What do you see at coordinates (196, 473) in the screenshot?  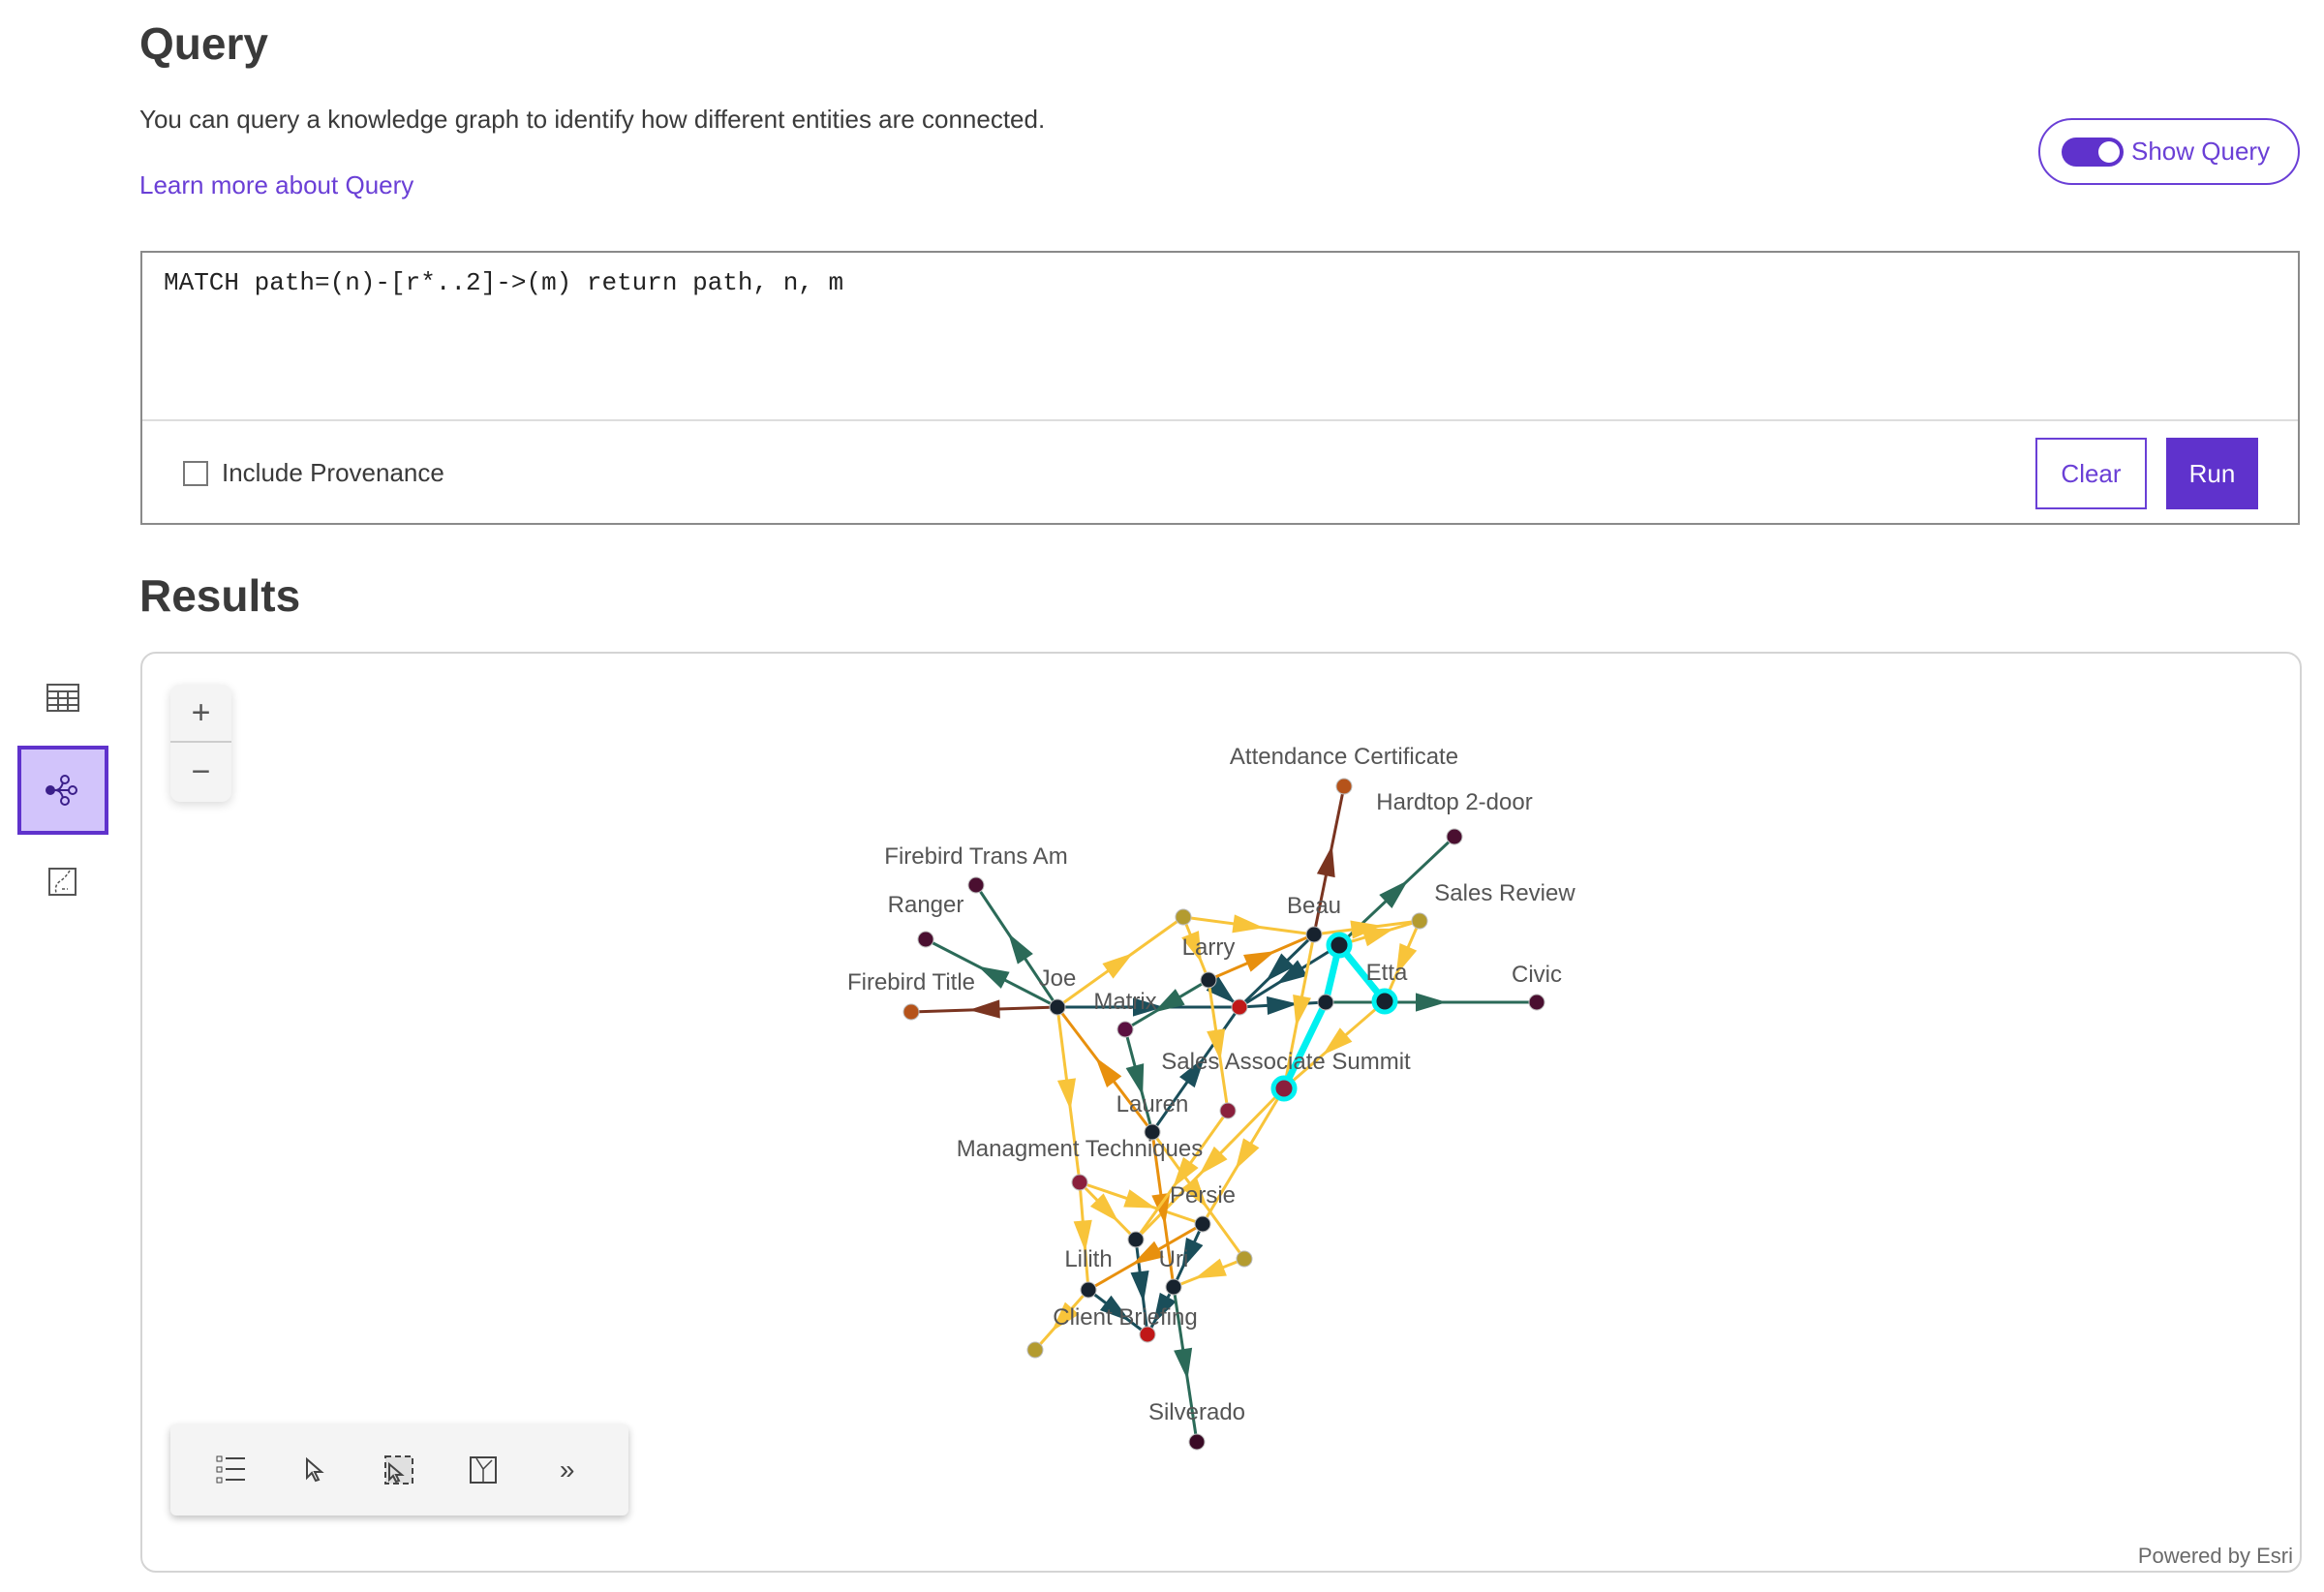 I see `checkbox-icon` at bounding box center [196, 473].